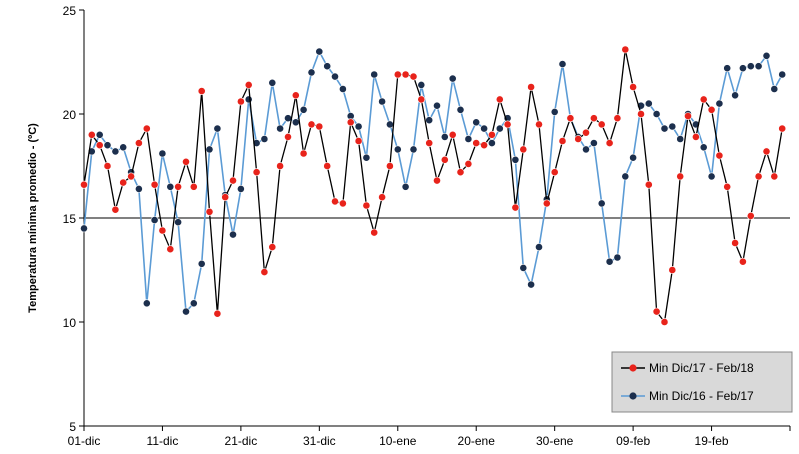 The width and height of the screenshot is (799, 454). I want to click on legend-box, so click(702, 382).